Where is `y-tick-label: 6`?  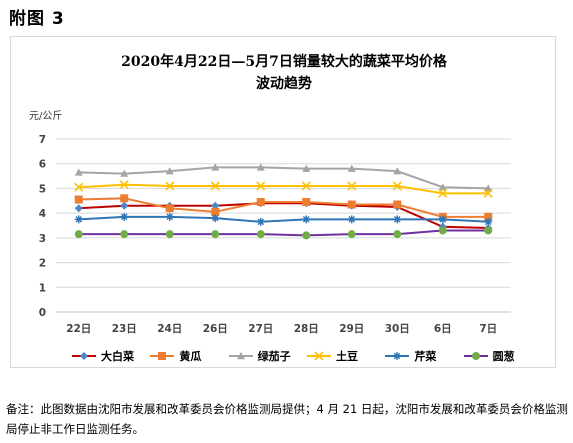
y-tick-label: 6 is located at coordinates (42, 165).